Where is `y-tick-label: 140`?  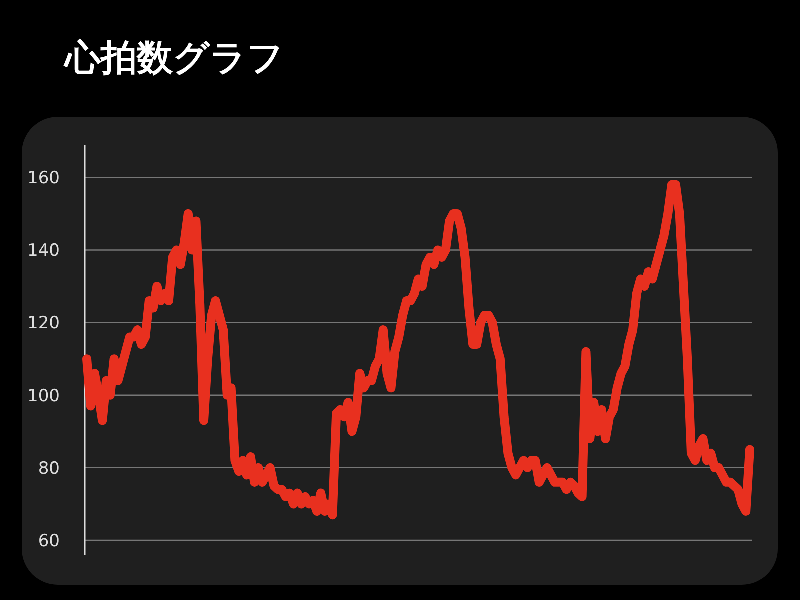 y-tick-label: 140 is located at coordinates (44, 251).